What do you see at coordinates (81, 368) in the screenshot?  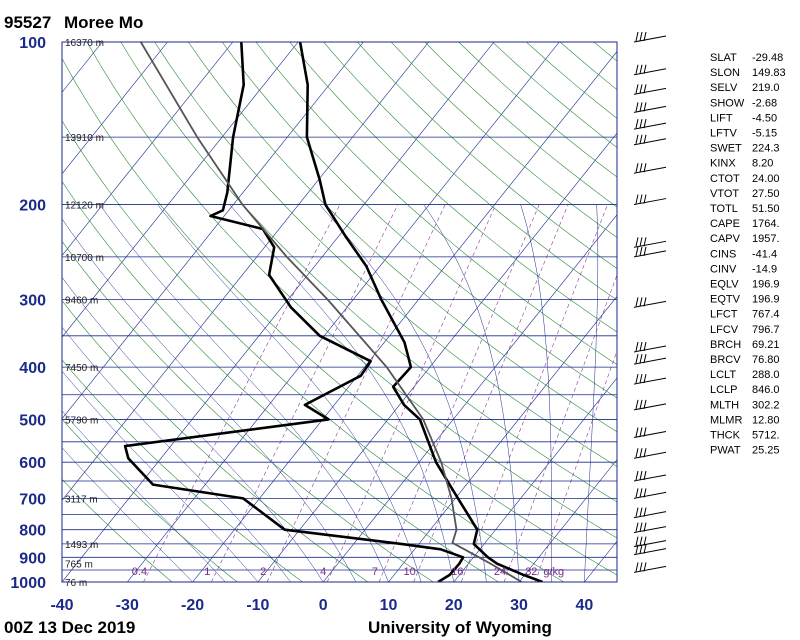 I see `height-label: 7450 m` at bounding box center [81, 368].